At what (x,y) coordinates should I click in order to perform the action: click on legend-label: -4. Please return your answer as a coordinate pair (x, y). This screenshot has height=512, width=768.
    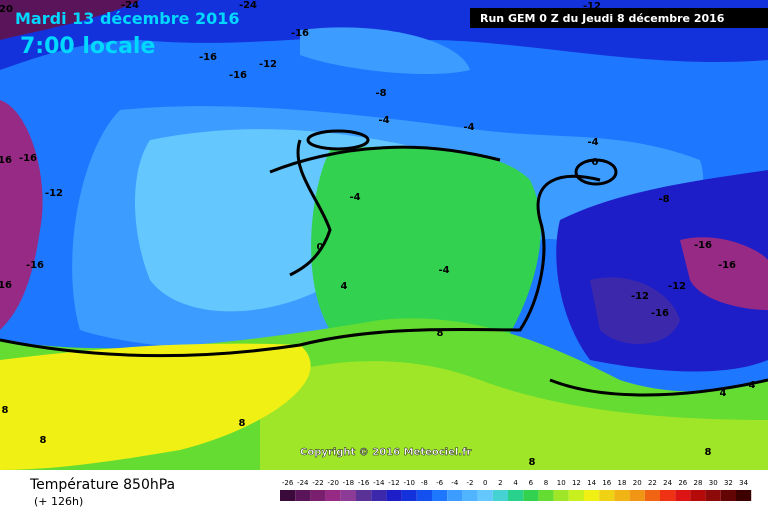
    Looking at the image, I should click on (455, 483).